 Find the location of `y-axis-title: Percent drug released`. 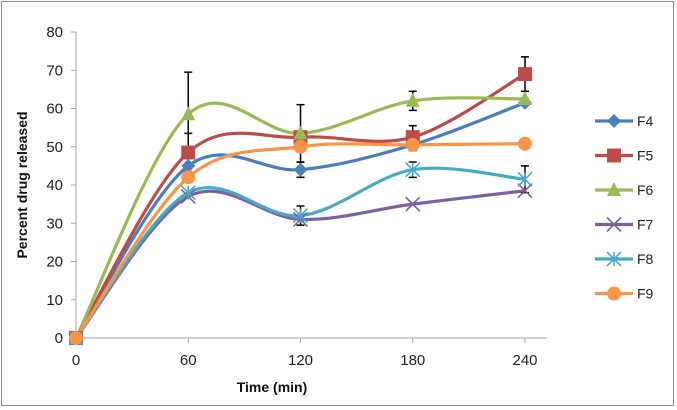

y-axis-title: Percent drug released is located at coordinates (22, 184).